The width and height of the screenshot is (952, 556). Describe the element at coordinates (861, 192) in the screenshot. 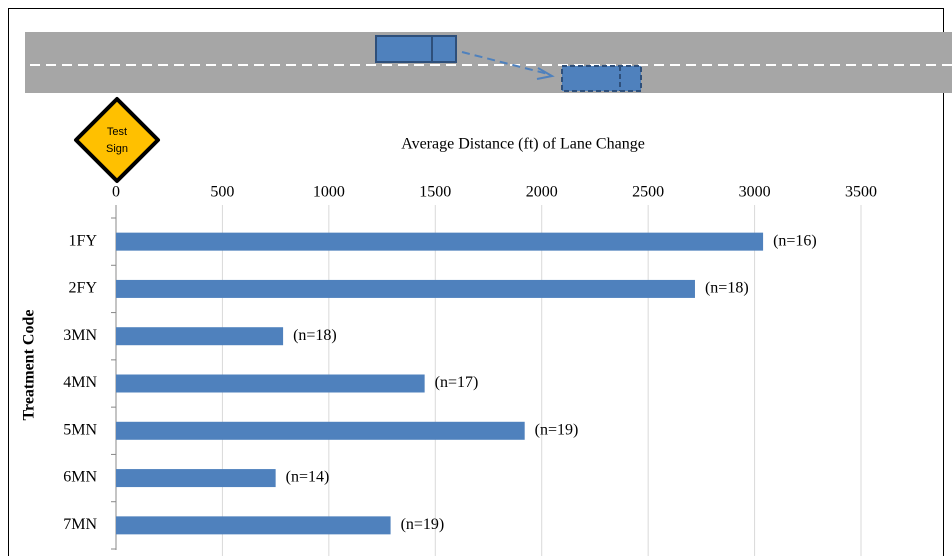

I see `x-tick-label: 3500` at that location.